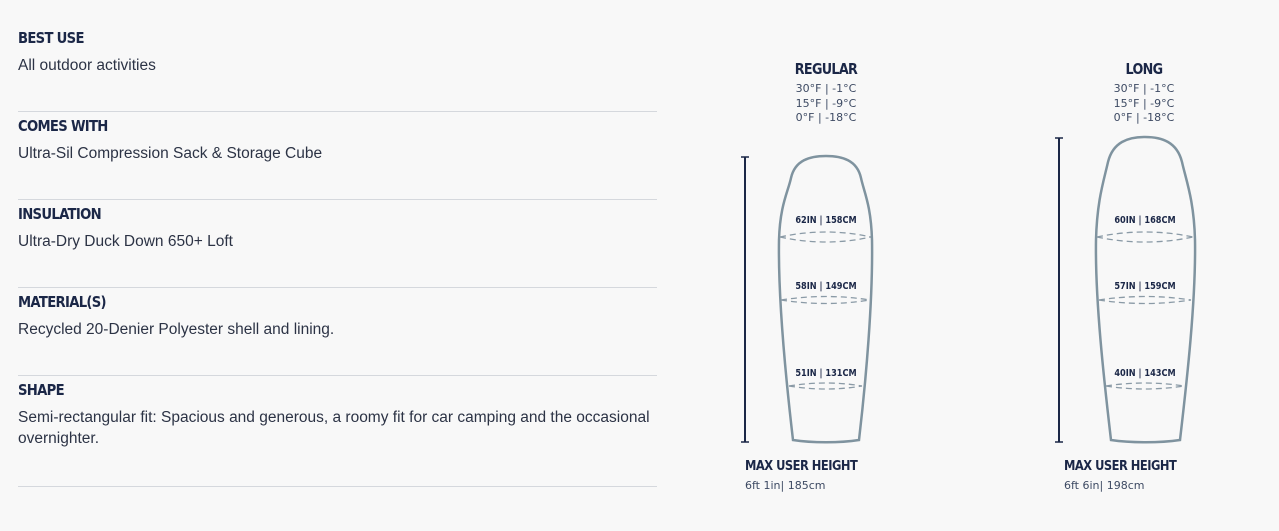 Image resolution: width=1279 pixels, height=531 pixels. Describe the element at coordinates (811, 475) in the screenshot. I see `regular-max-height: MAX USER HEIGHT 6ft 1in| 185cm` at that location.